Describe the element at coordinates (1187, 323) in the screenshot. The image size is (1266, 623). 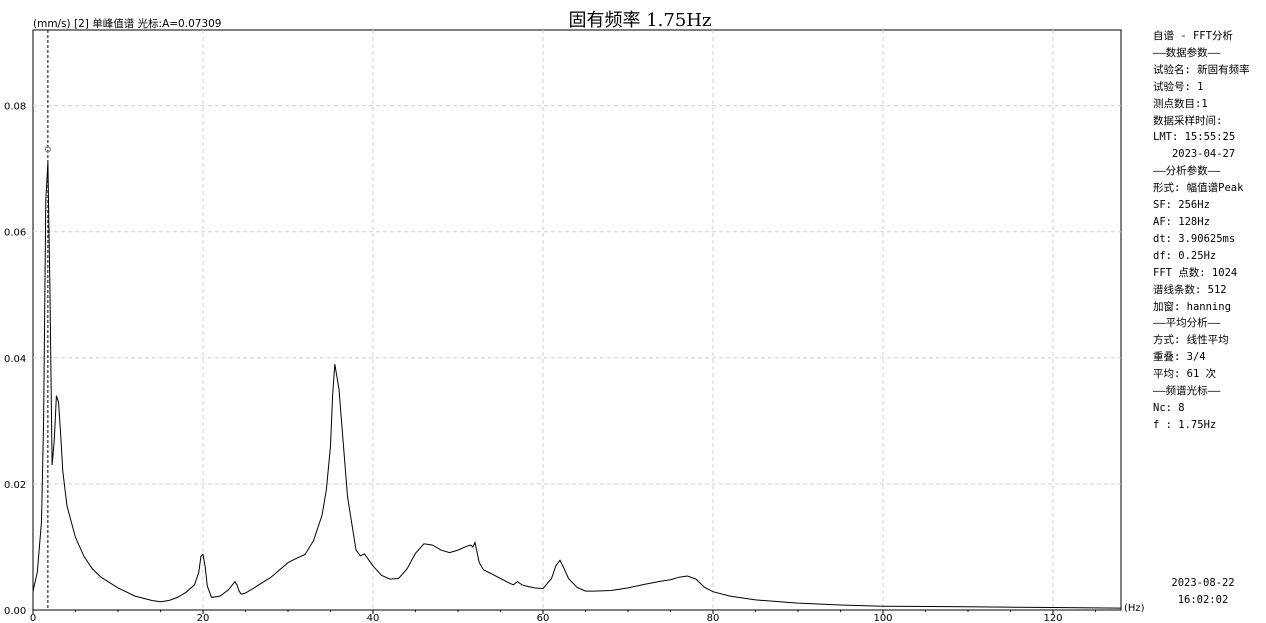
I see `info-line: ——平均分析——` at that location.